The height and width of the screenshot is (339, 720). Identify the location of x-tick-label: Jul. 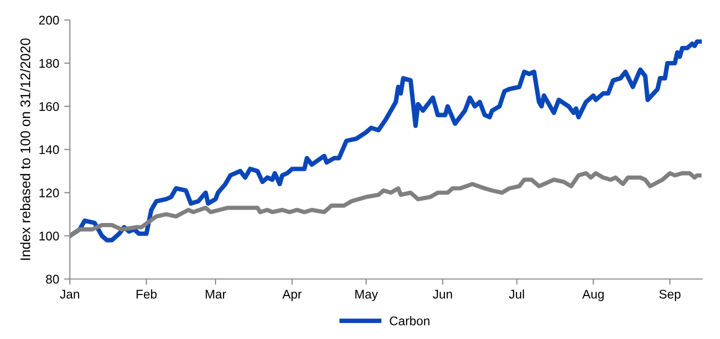
(516, 294).